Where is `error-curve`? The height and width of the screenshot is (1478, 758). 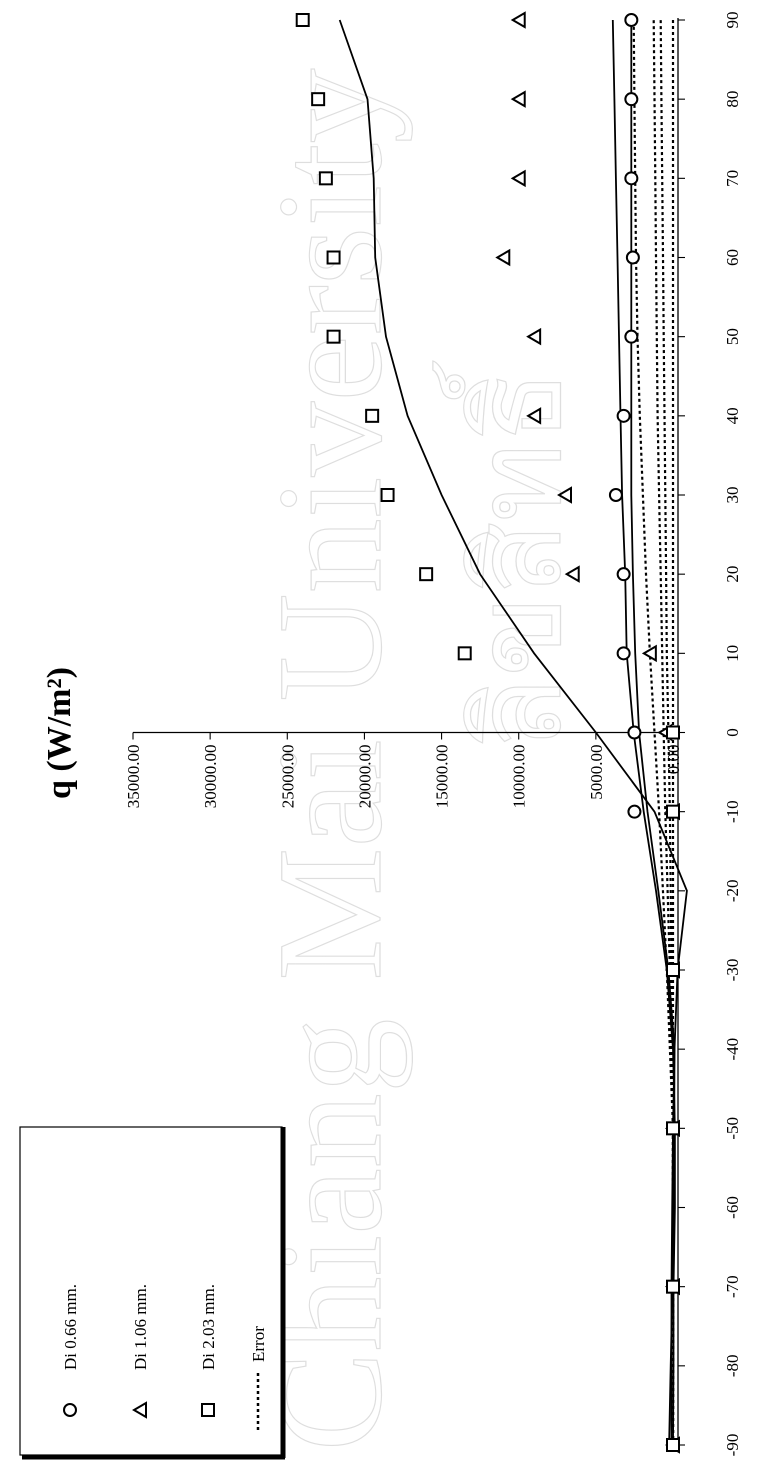 error-curve is located at coordinates (653, 732).